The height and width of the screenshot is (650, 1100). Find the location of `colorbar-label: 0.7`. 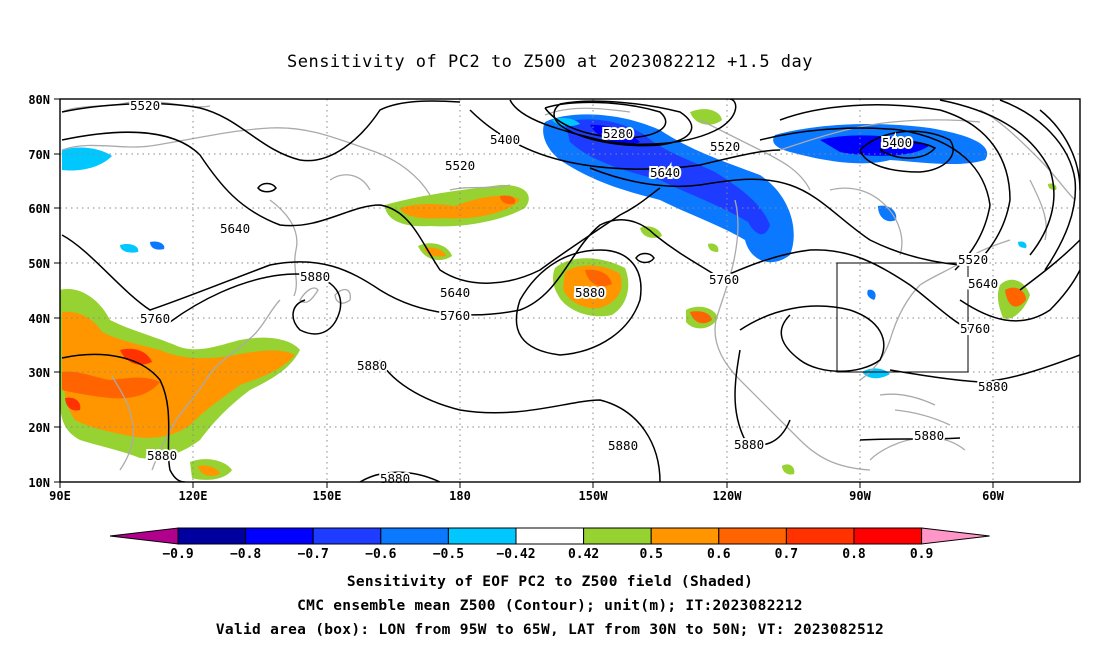

colorbar-label: 0.7 is located at coordinates (786, 554).